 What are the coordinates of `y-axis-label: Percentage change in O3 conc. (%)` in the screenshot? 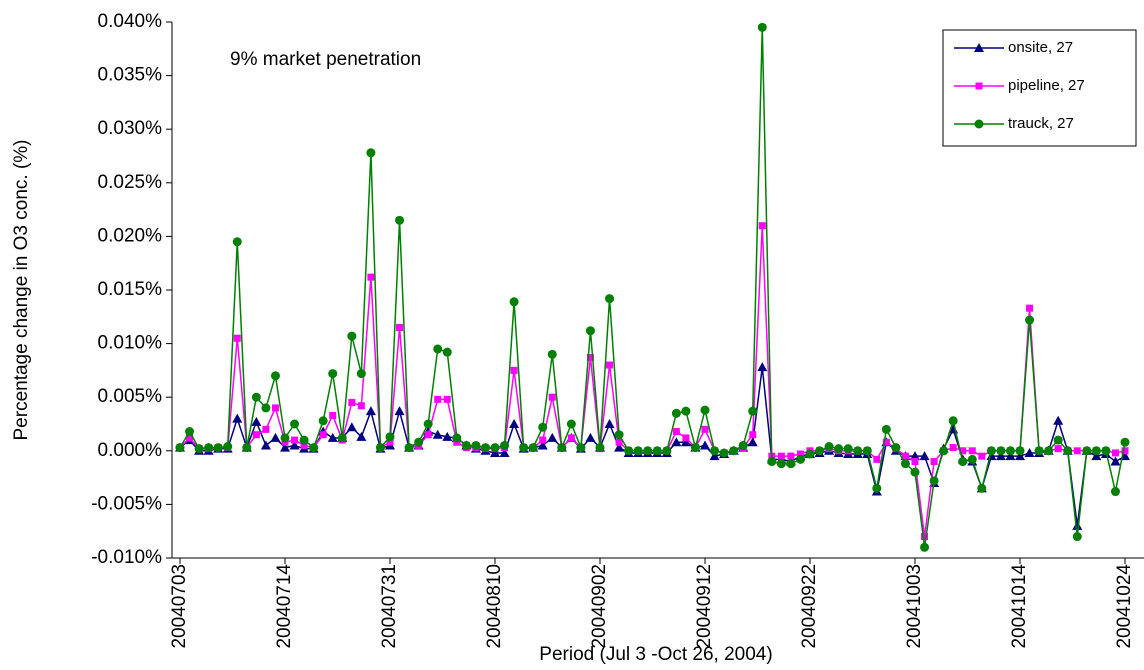 It's located at (21, 289).